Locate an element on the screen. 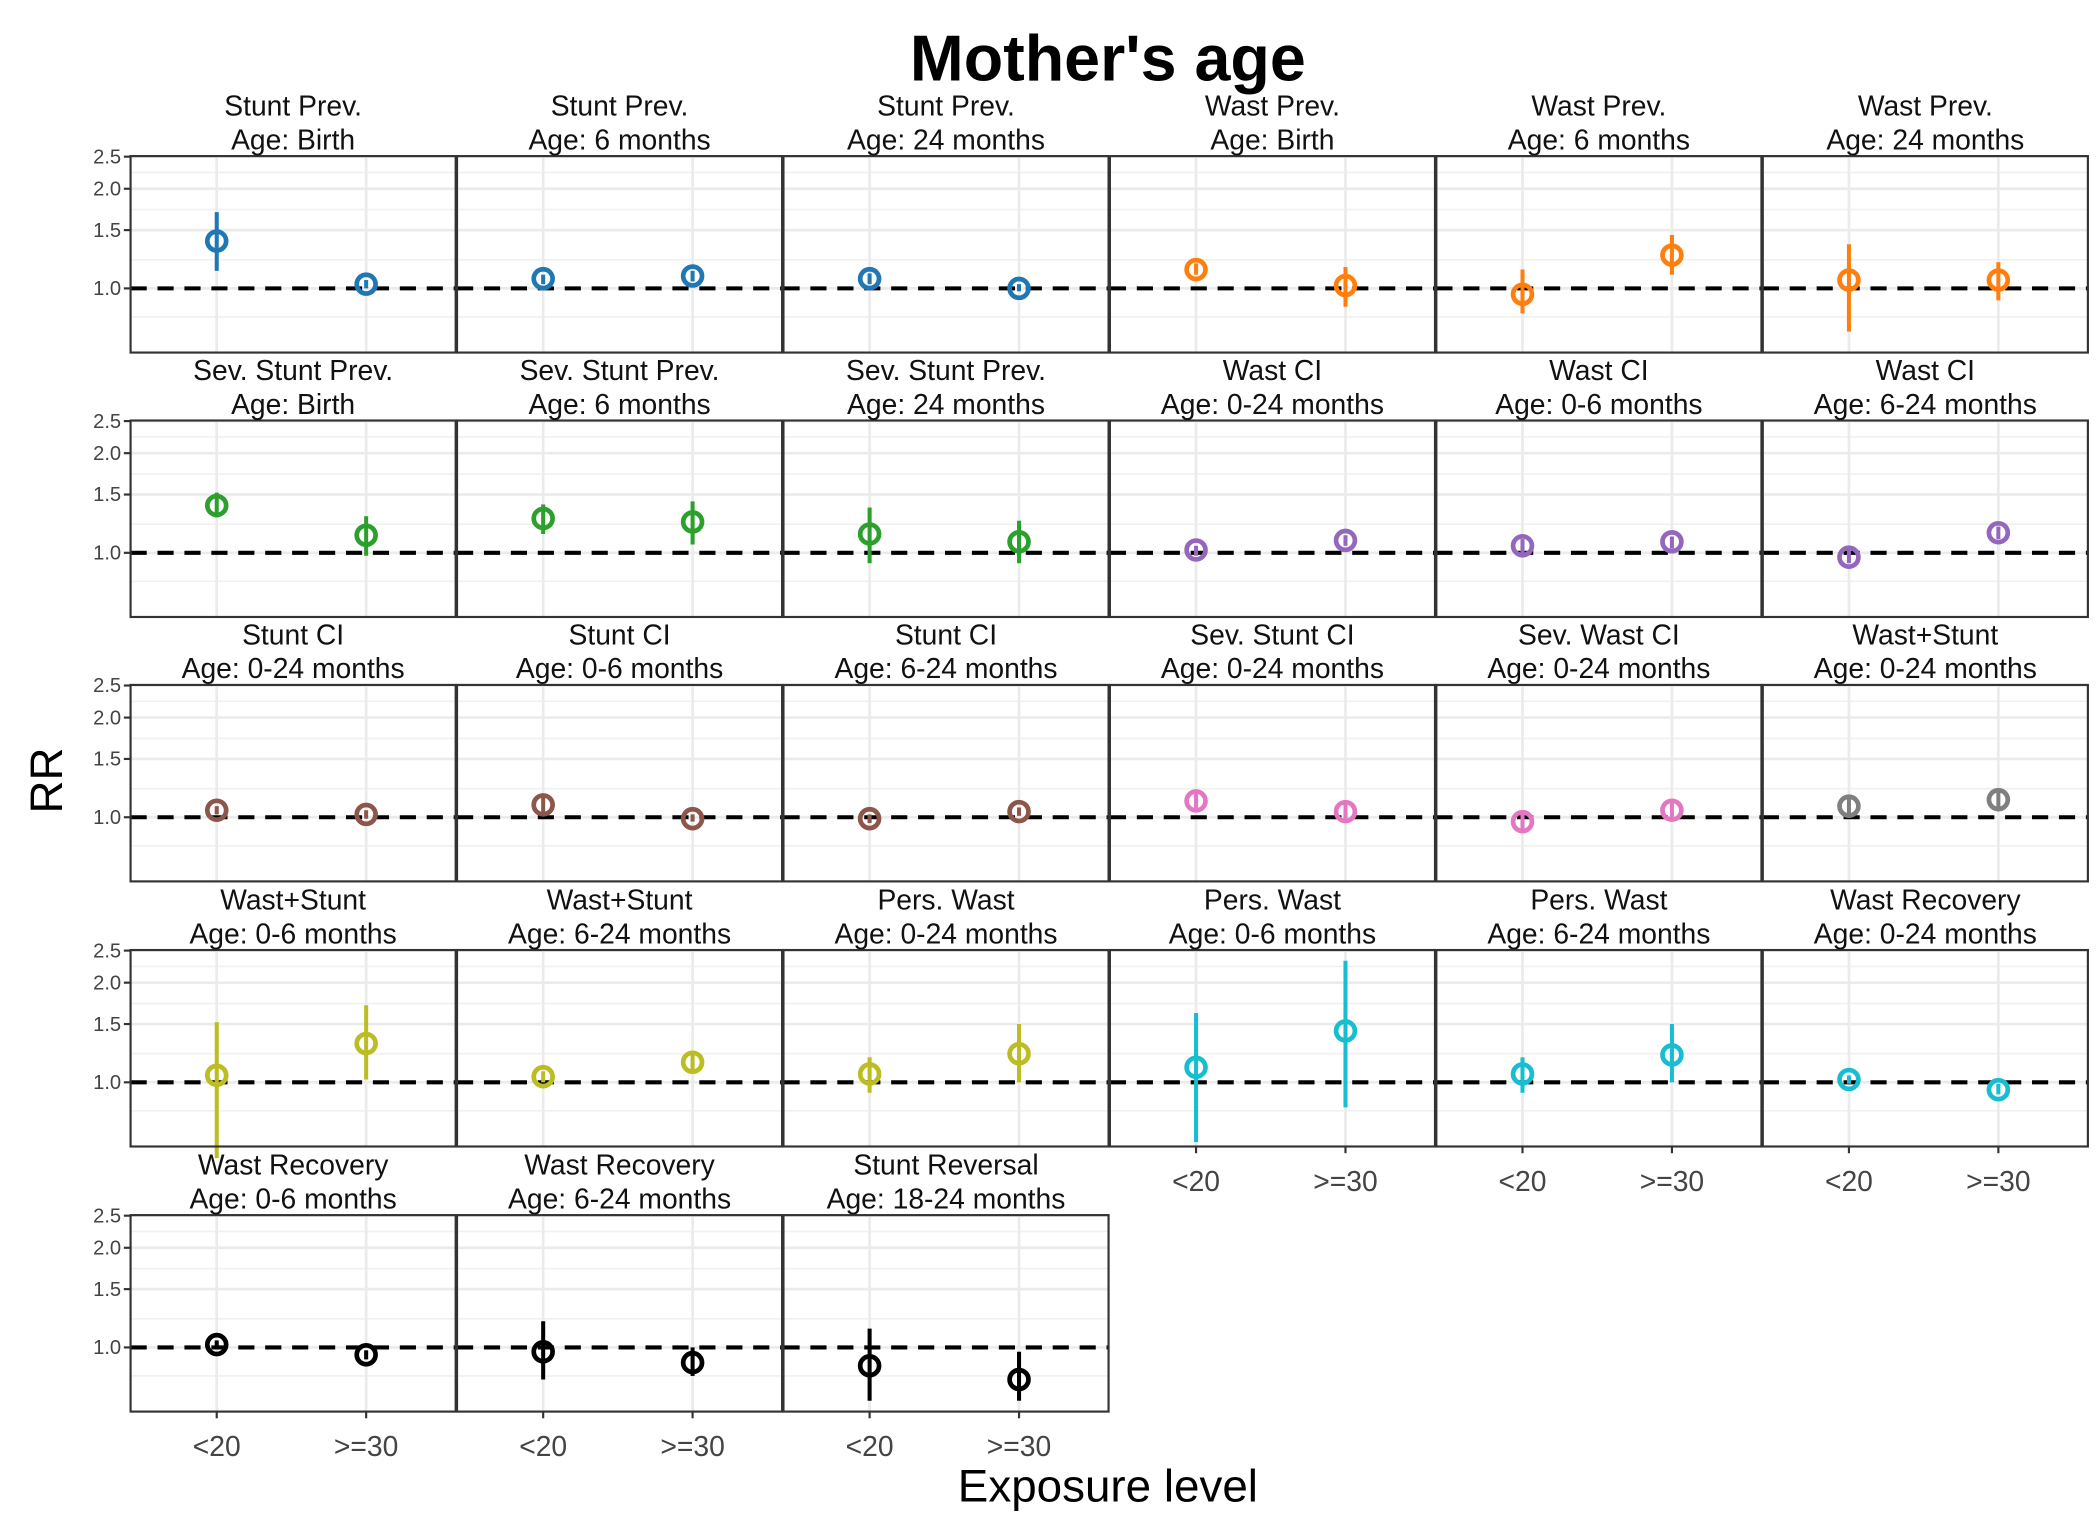 The height and width of the screenshot is (1530, 2100). y-tick-label: 1.0 is located at coordinates (107, 1348).